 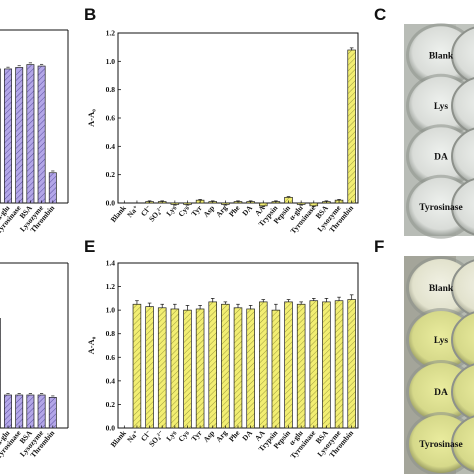 What do you see at coordinates (380, 14) in the screenshot?
I see `panel-c-letter: C` at bounding box center [380, 14].